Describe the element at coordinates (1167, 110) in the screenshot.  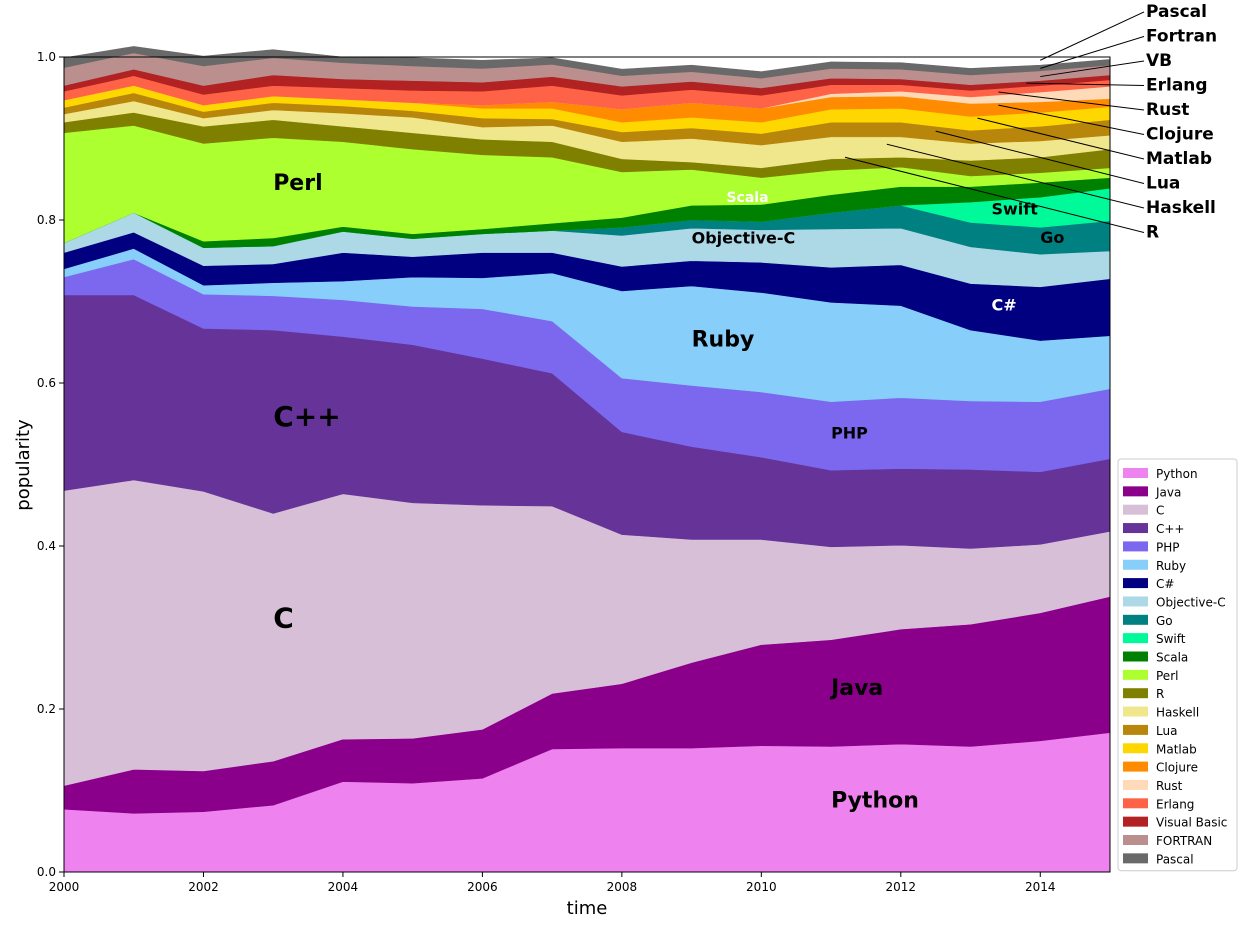
I see `callout-label-rust: Rust` at that location.